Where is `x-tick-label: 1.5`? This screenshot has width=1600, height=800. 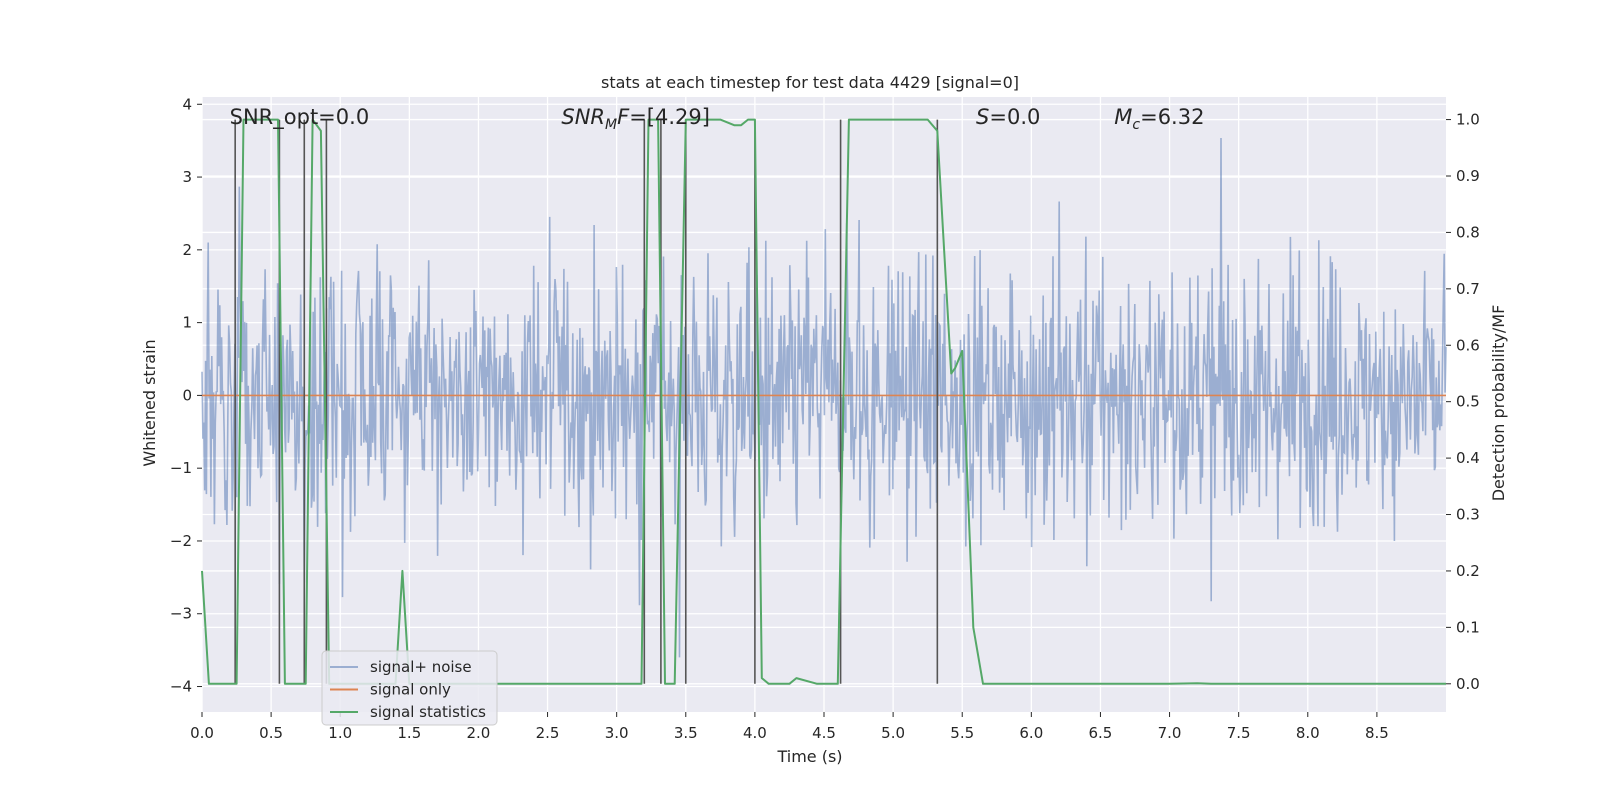 x-tick-label: 1.5 is located at coordinates (409, 733).